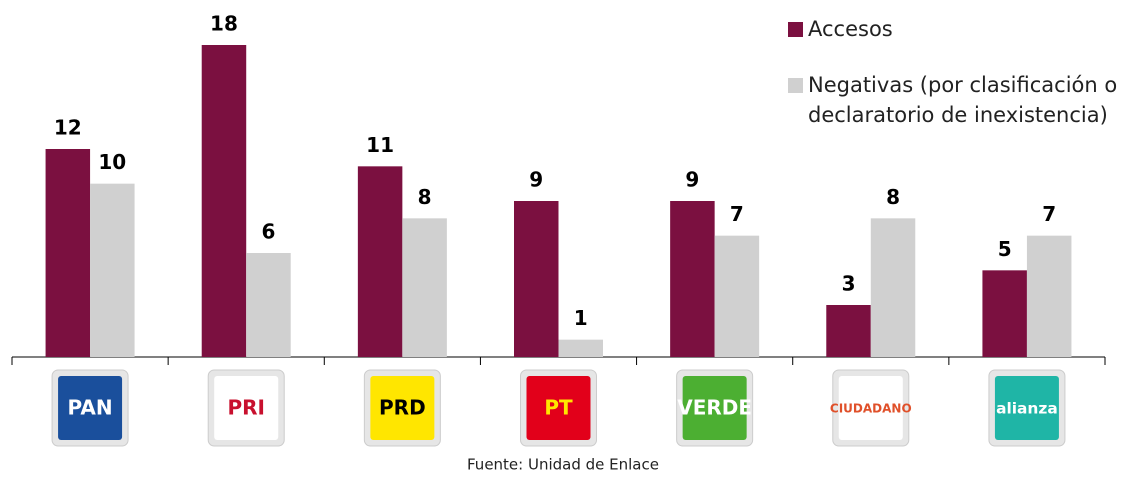  What do you see at coordinates (112, 162) in the screenshot?
I see `value-label: 10` at bounding box center [112, 162].